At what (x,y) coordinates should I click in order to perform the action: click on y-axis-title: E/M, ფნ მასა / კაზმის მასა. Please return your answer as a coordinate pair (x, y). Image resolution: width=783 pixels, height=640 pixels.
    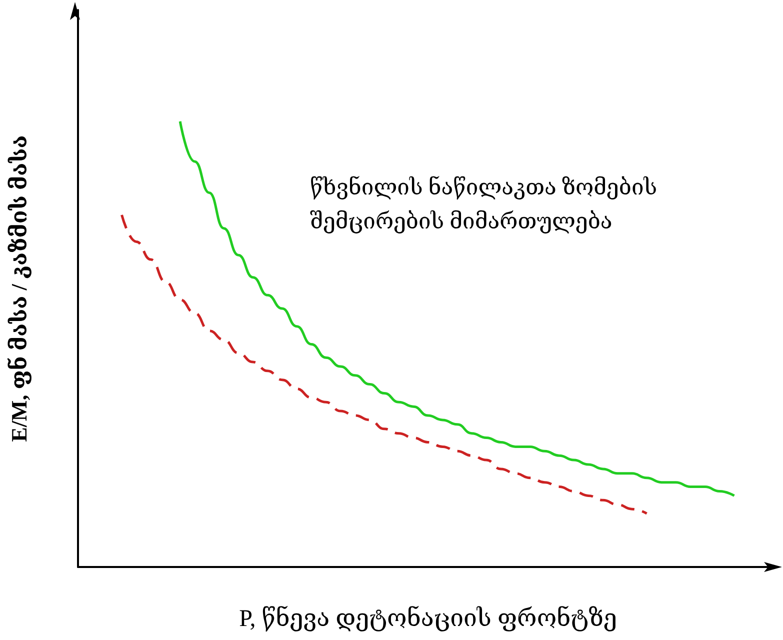
    Looking at the image, I should click on (19, 288).